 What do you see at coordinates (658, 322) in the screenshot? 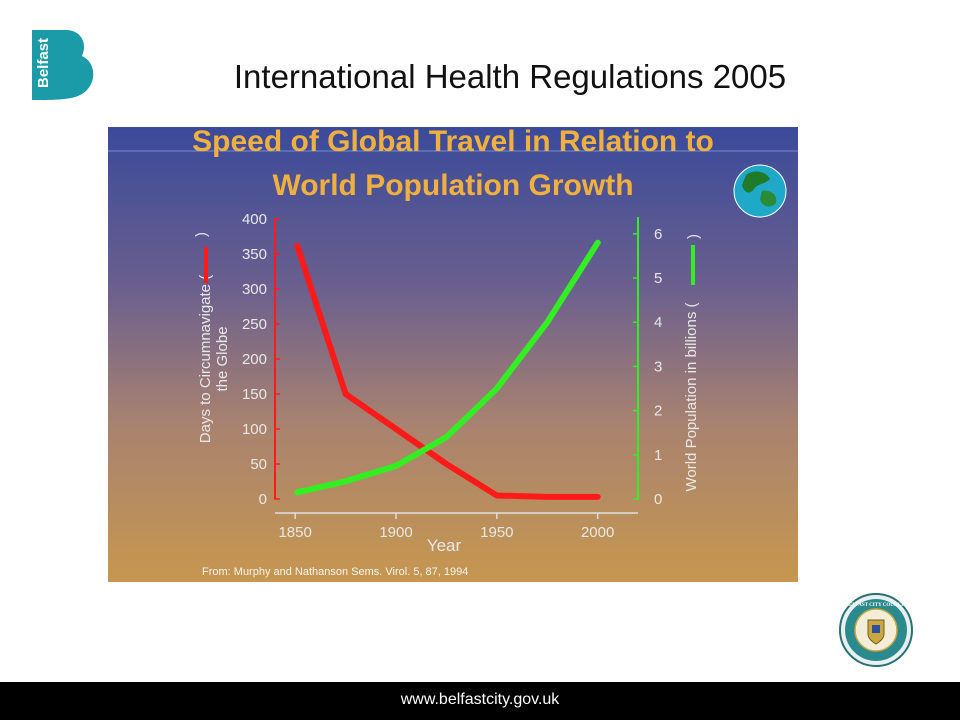
I see `y-right-tick-label: 4` at bounding box center [658, 322].